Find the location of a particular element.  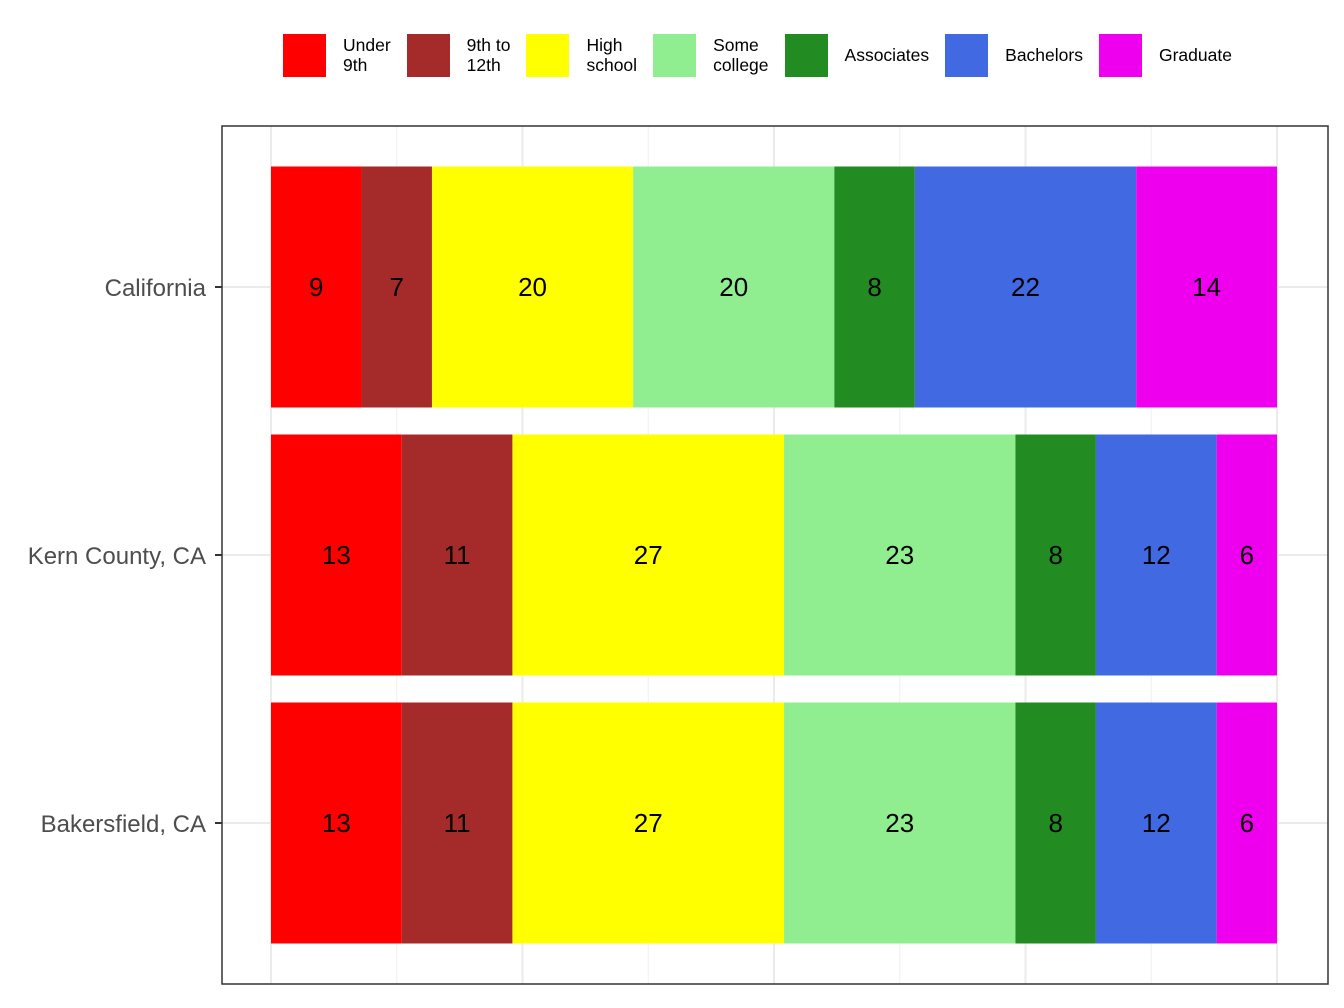

legend-item: 9th to 12th is located at coordinates (458, 55).